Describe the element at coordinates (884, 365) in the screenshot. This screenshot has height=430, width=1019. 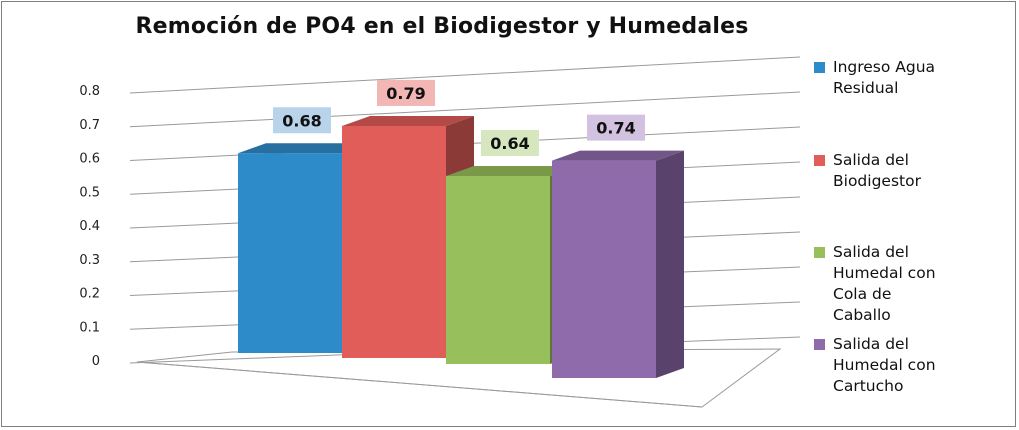
I see `legend-label: Salida del Humedal con Cartucho` at that location.